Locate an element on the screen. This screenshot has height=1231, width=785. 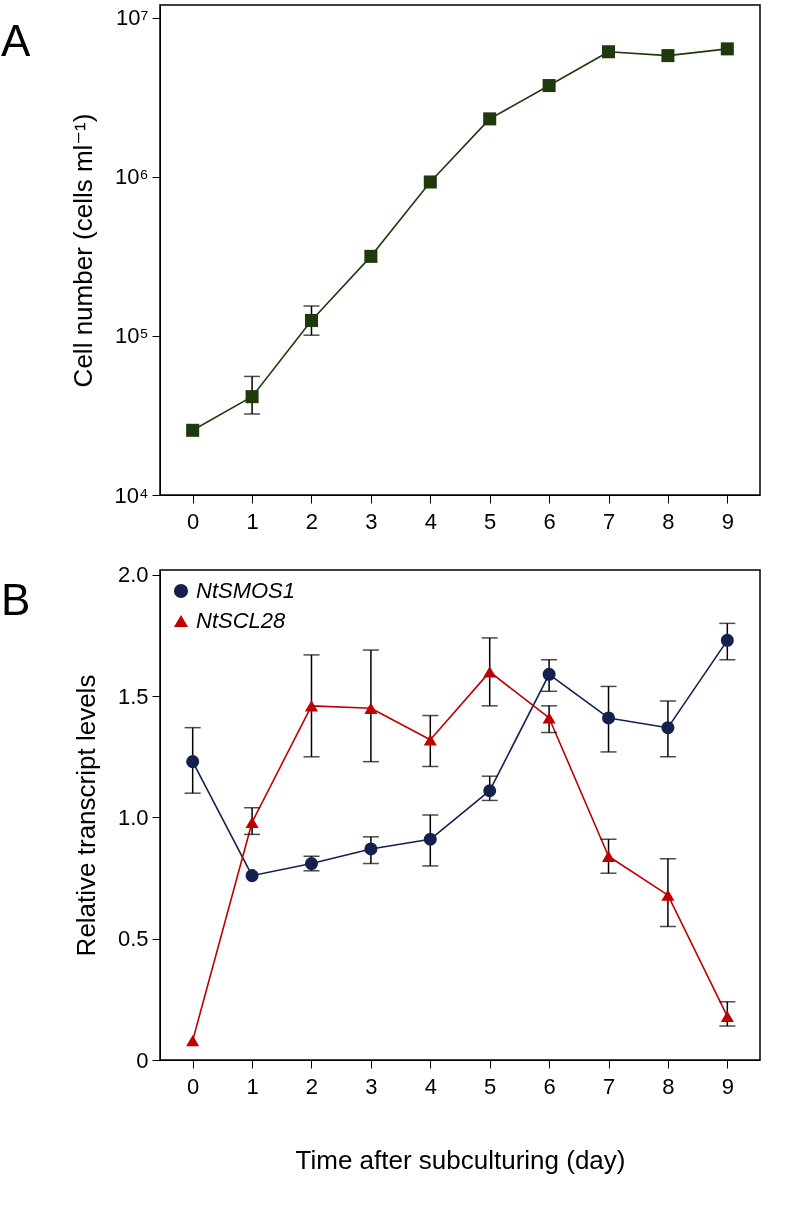
legend-label: NtSMOS1 is located at coordinates (246, 590).